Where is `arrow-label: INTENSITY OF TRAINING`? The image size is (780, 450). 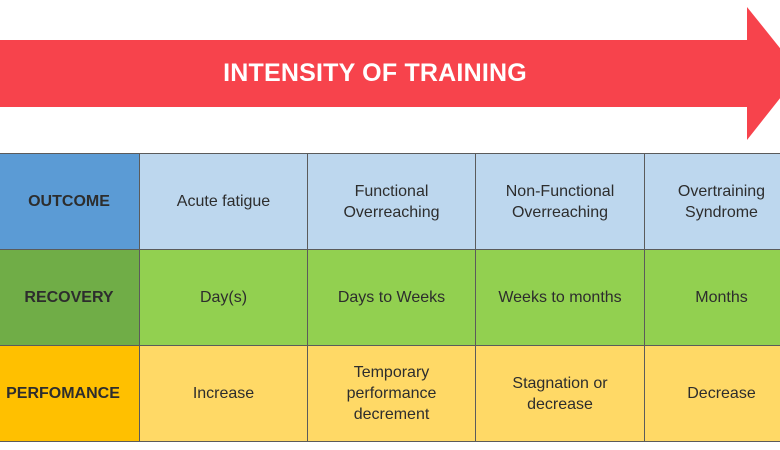 arrow-label: INTENSITY OF TRAINING is located at coordinates (375, 73).